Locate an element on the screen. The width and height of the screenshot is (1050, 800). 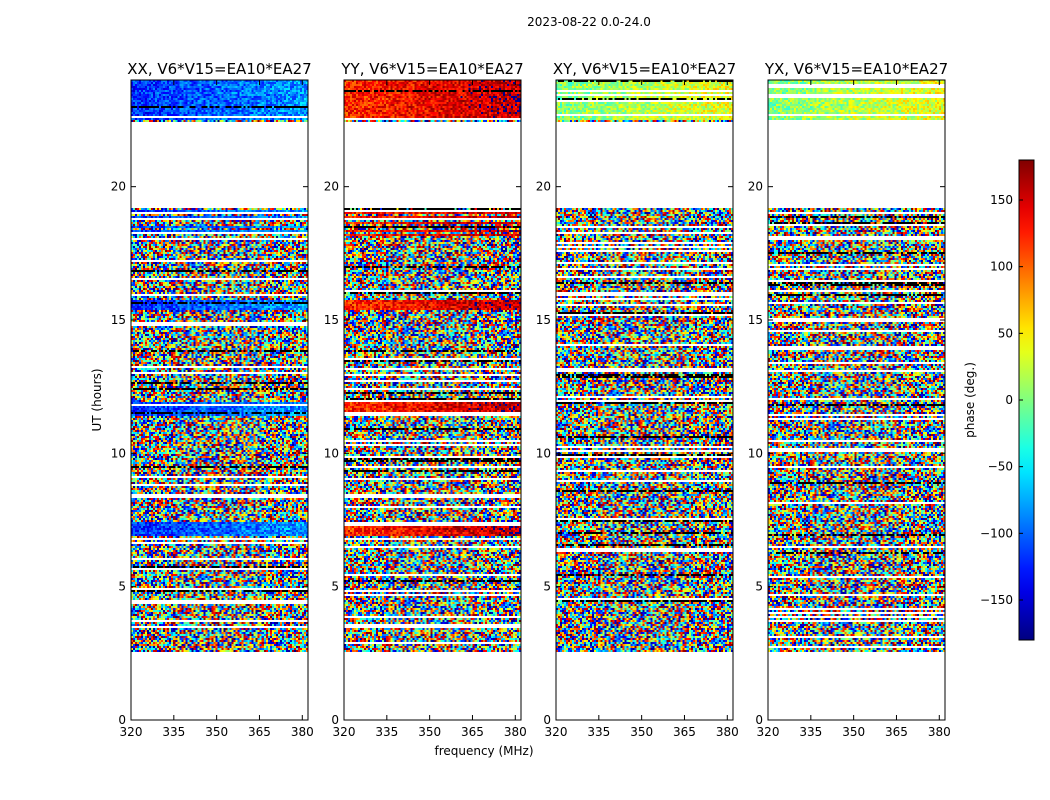
panel-title: XX, V6*V15=EA10*EA27 is located at coordinates (219, 69).